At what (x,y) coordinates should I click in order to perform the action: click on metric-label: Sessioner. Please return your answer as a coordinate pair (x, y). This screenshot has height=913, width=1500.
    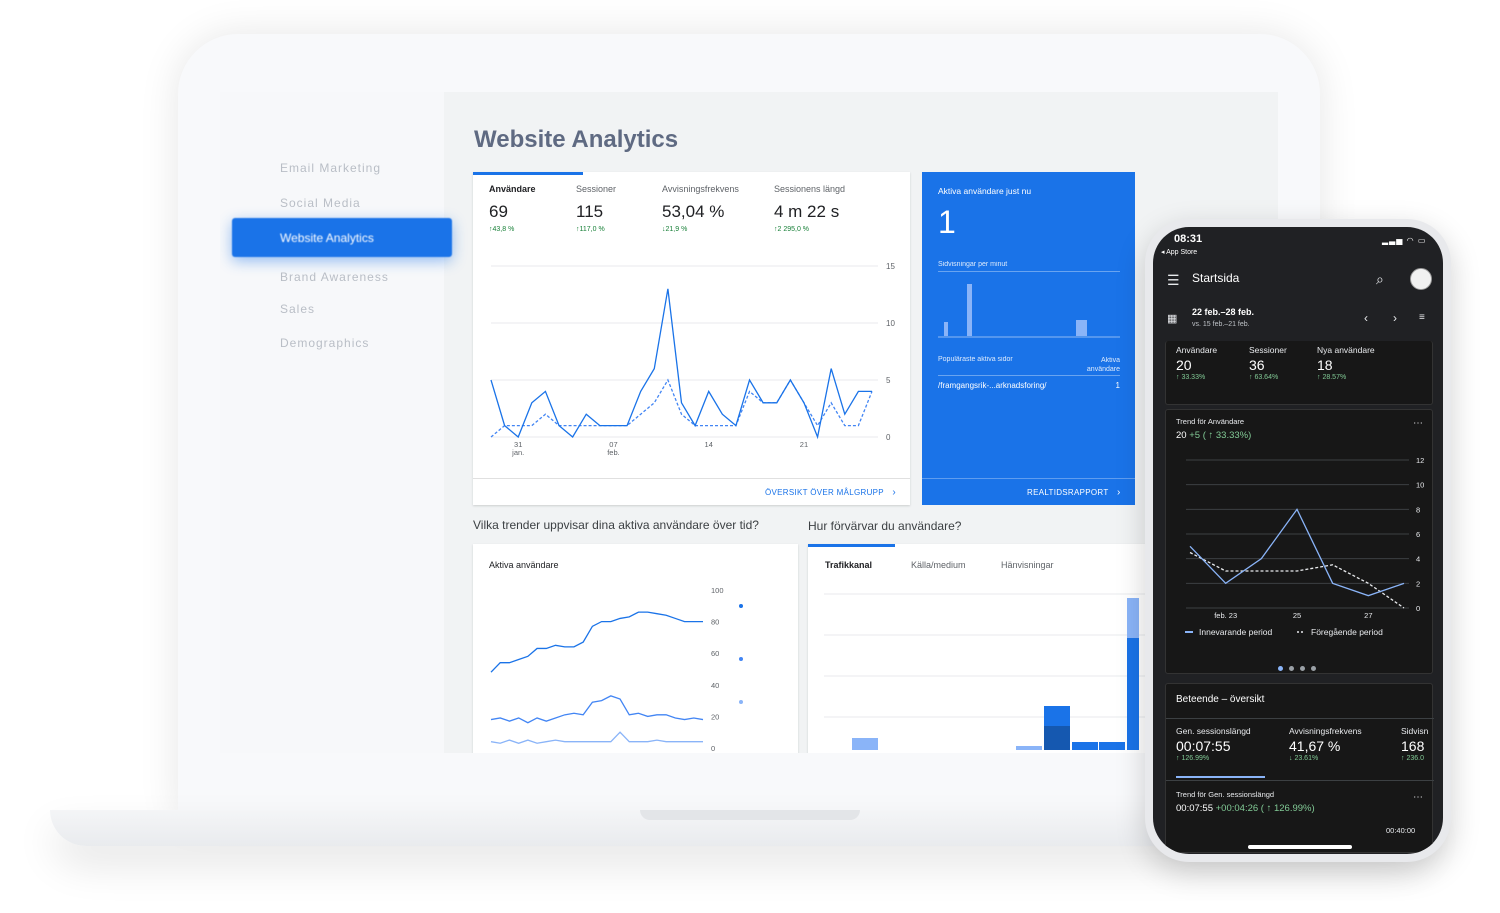
    Looking at the image, I should click on (596, 189).